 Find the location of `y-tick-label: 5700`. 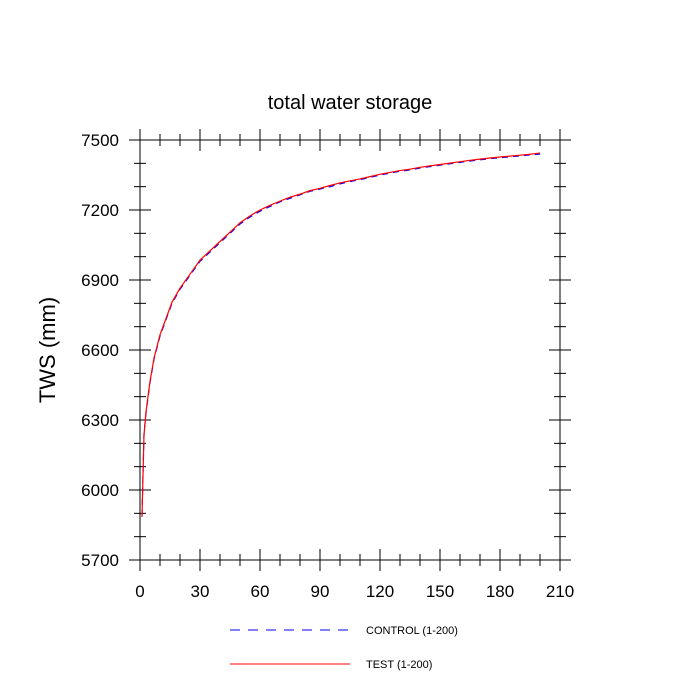

y-tick-label: 5700 is located at coordinates (100, 560).